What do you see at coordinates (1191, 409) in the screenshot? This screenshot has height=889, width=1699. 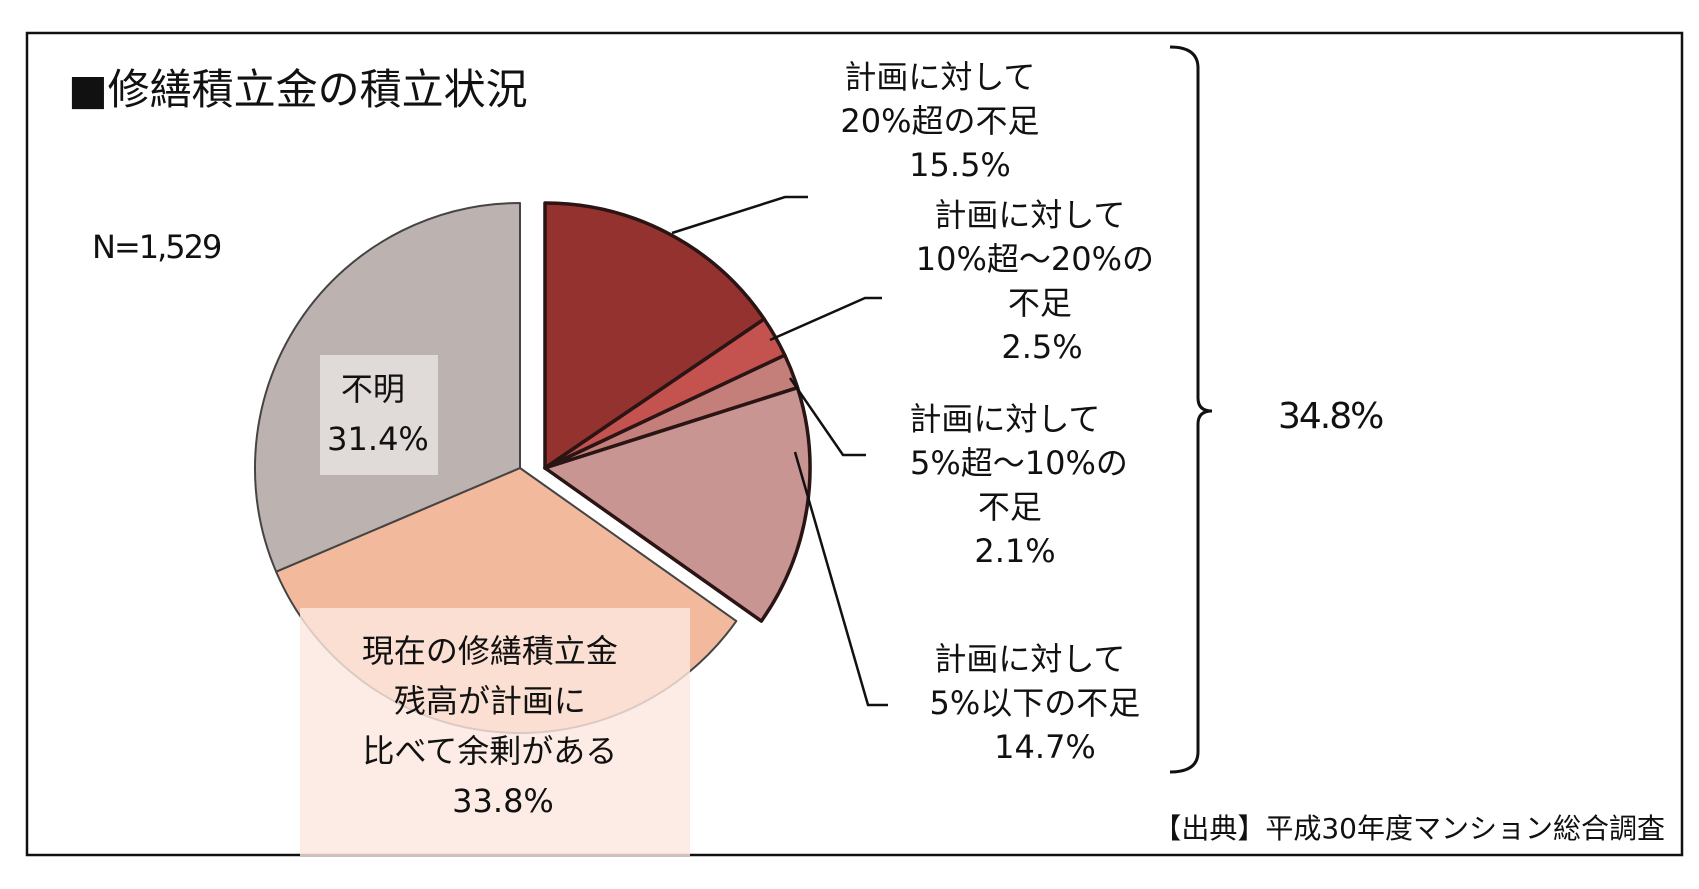 I see `bracket` at bounding box center [1191, 409].